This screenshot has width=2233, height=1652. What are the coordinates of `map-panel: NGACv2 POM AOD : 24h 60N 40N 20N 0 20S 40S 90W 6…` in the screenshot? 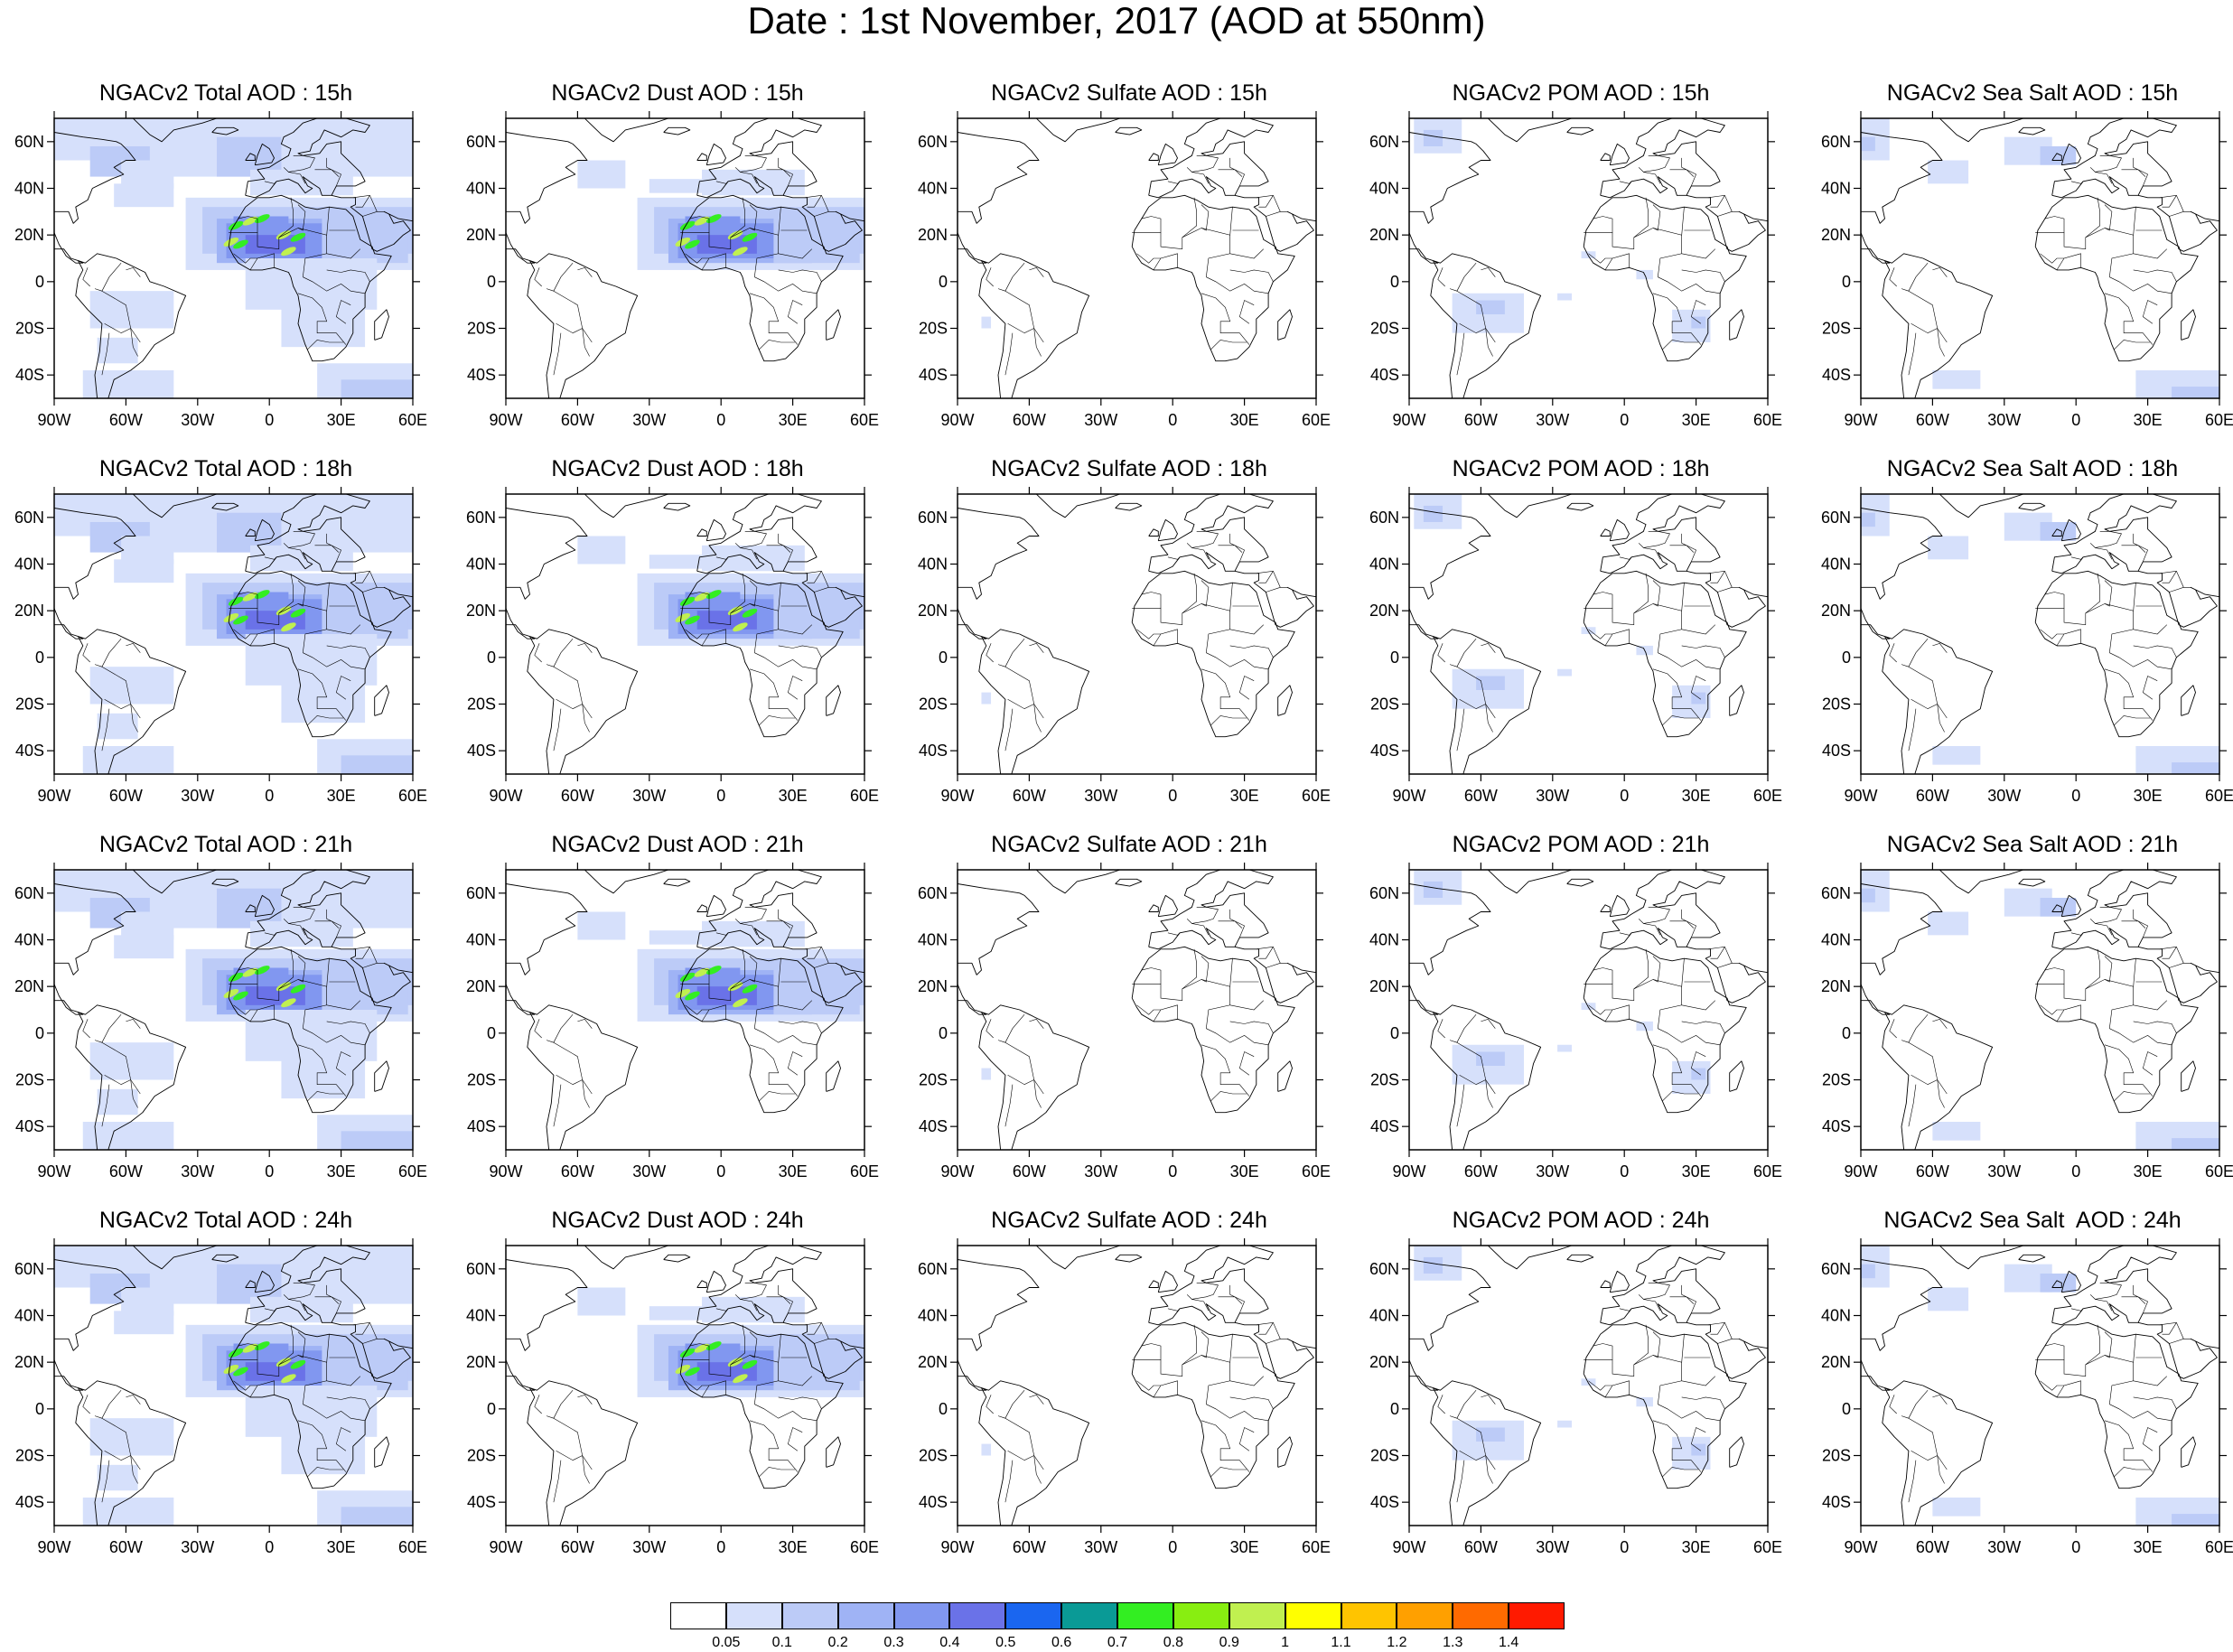 It's located at (1581, 1387).